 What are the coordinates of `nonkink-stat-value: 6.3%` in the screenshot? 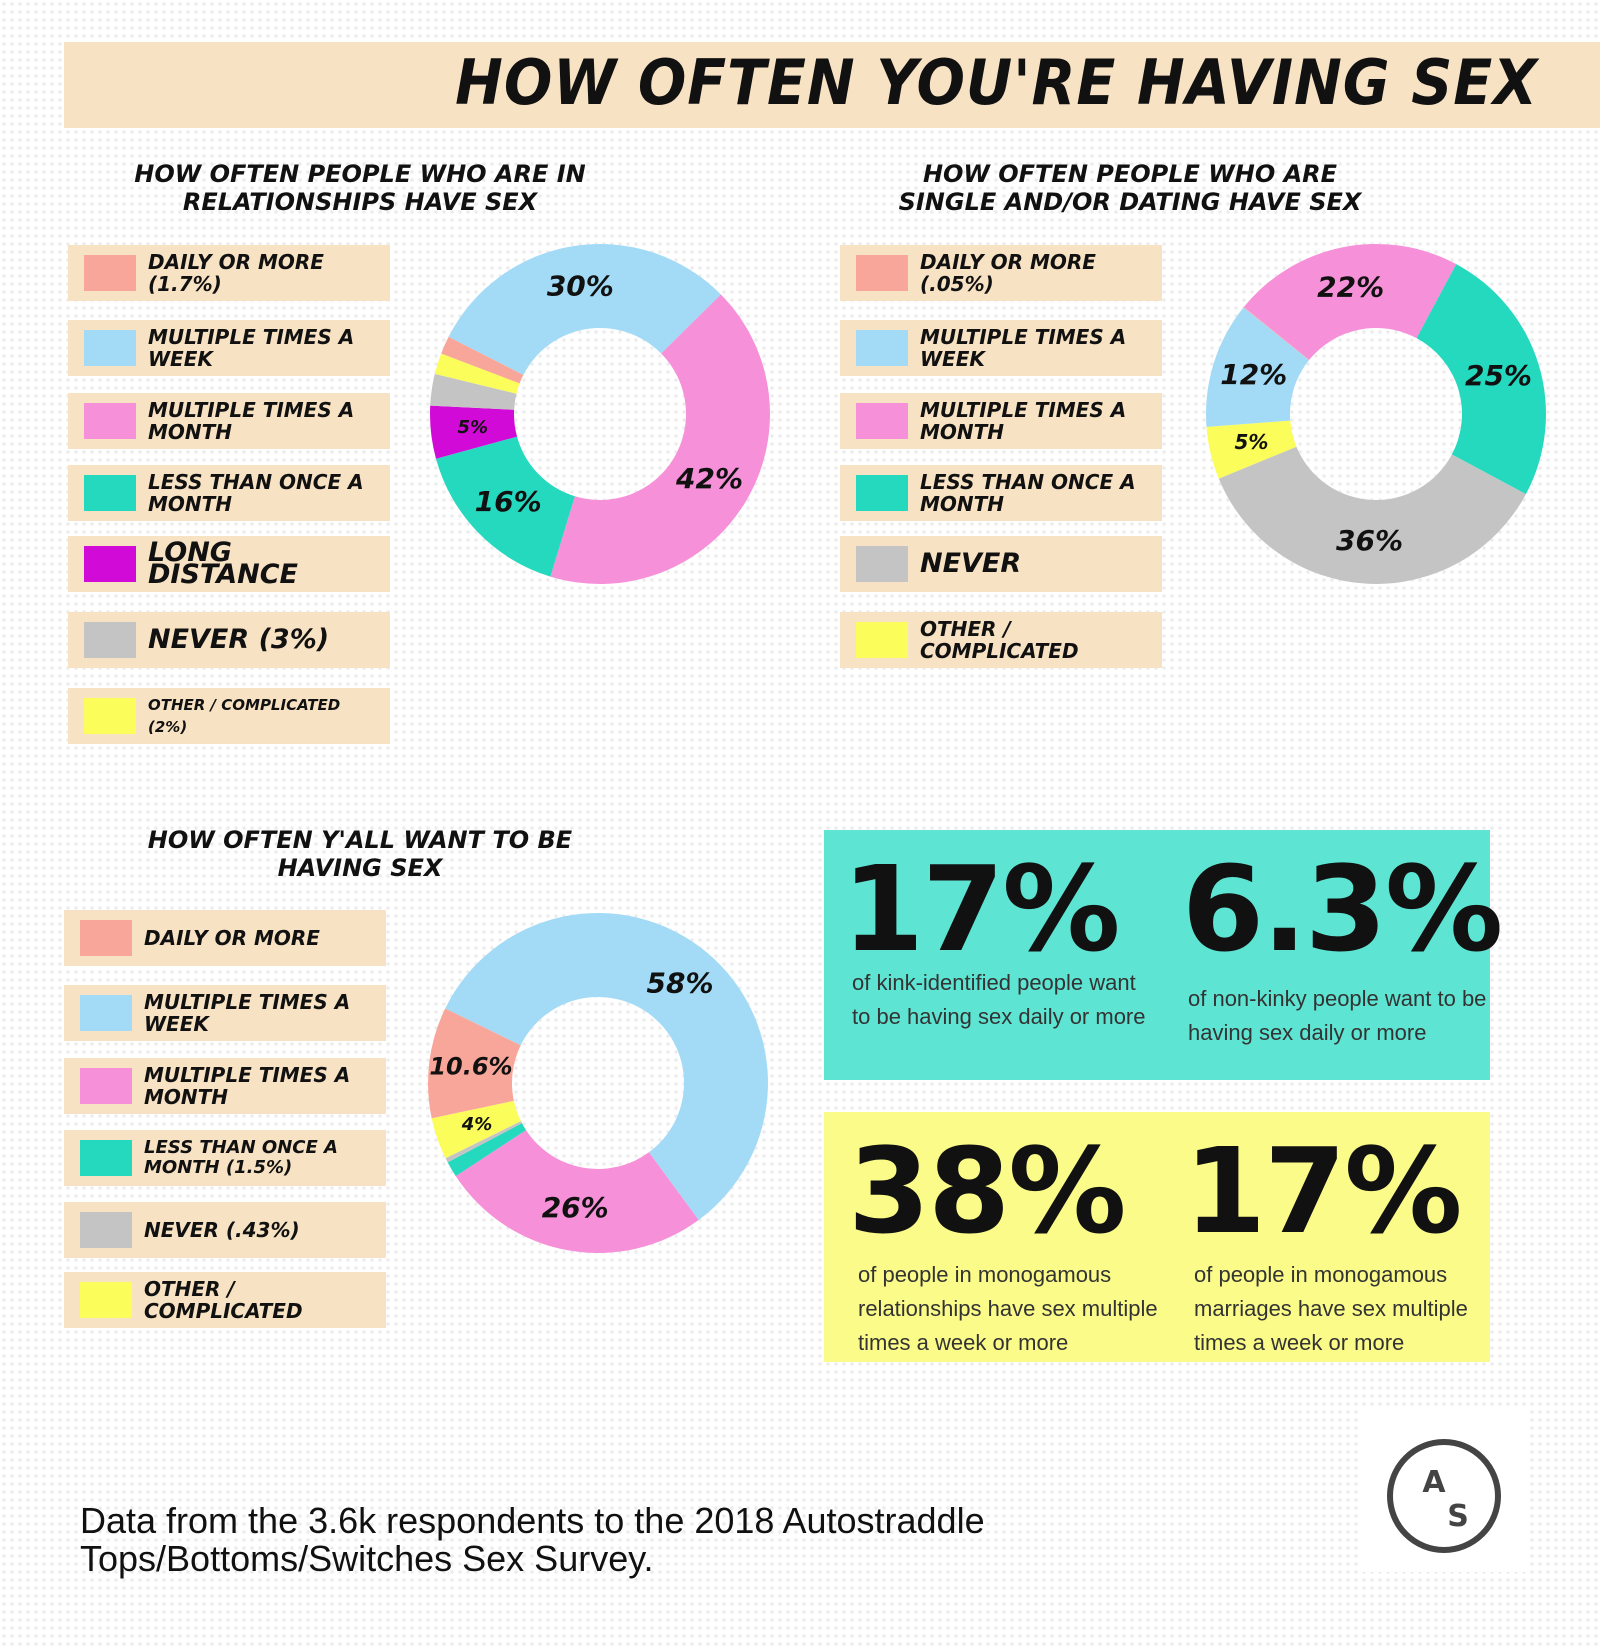 It's located at (1342, 909).